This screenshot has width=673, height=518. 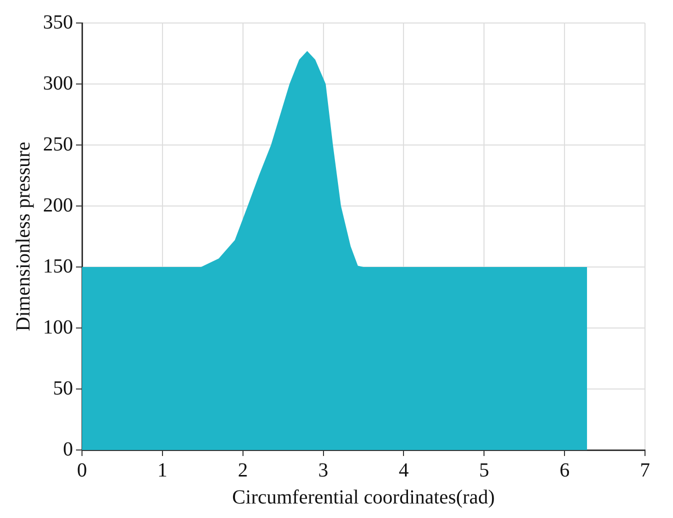 I want to click on x-tick-label: 2, so click(x=243, y=470).